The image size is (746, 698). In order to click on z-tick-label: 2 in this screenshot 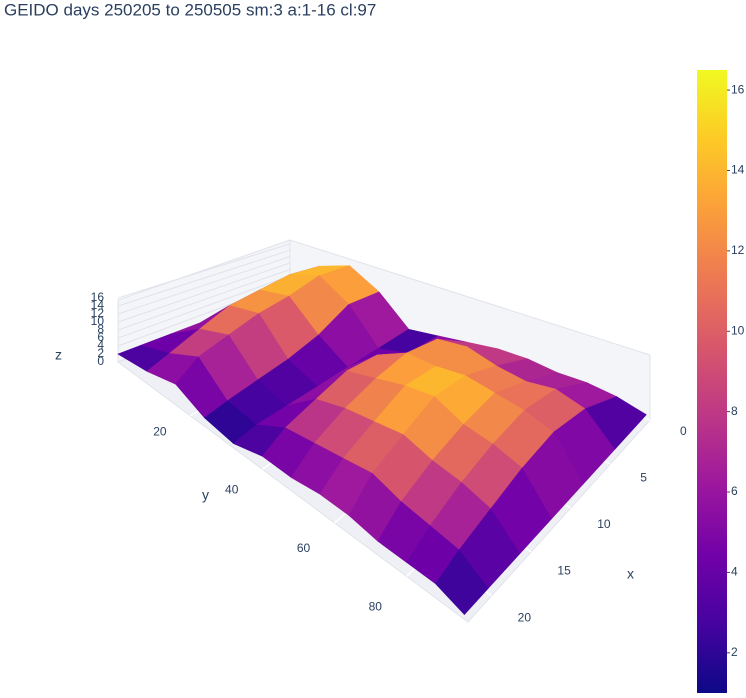, I will do `click(100, 353)`.